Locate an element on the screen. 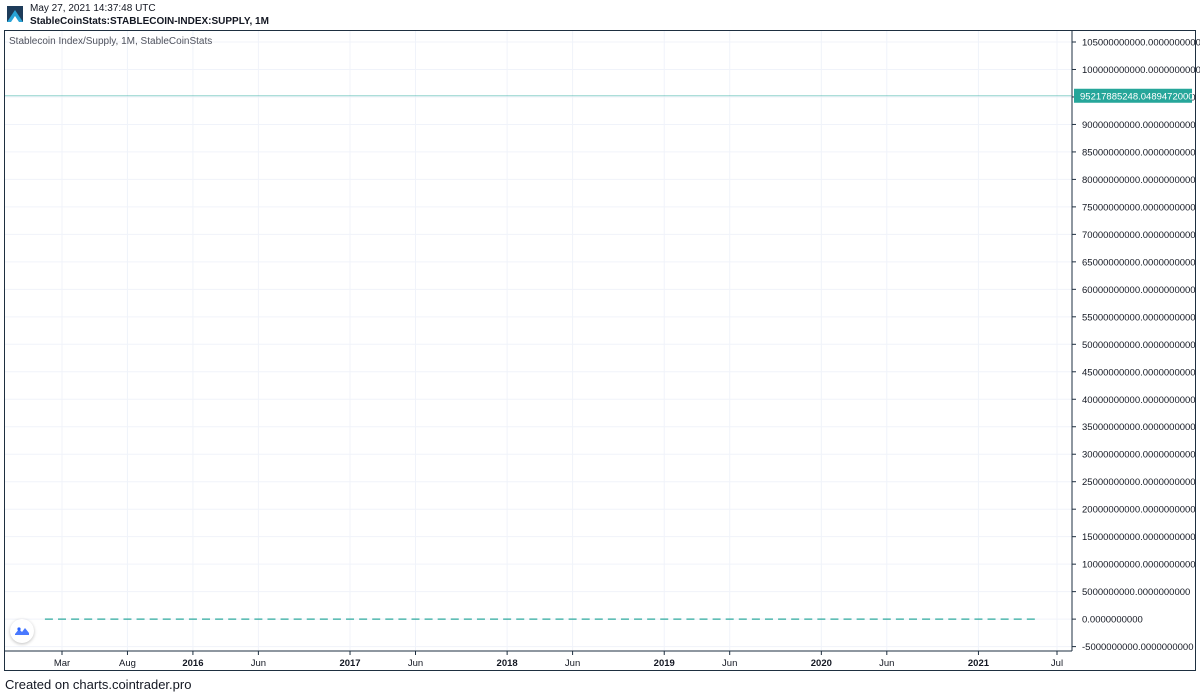 The width and height of the screenshot is (1200, 695). x-tick-label: 2016 is located at coordinates (192, 663).